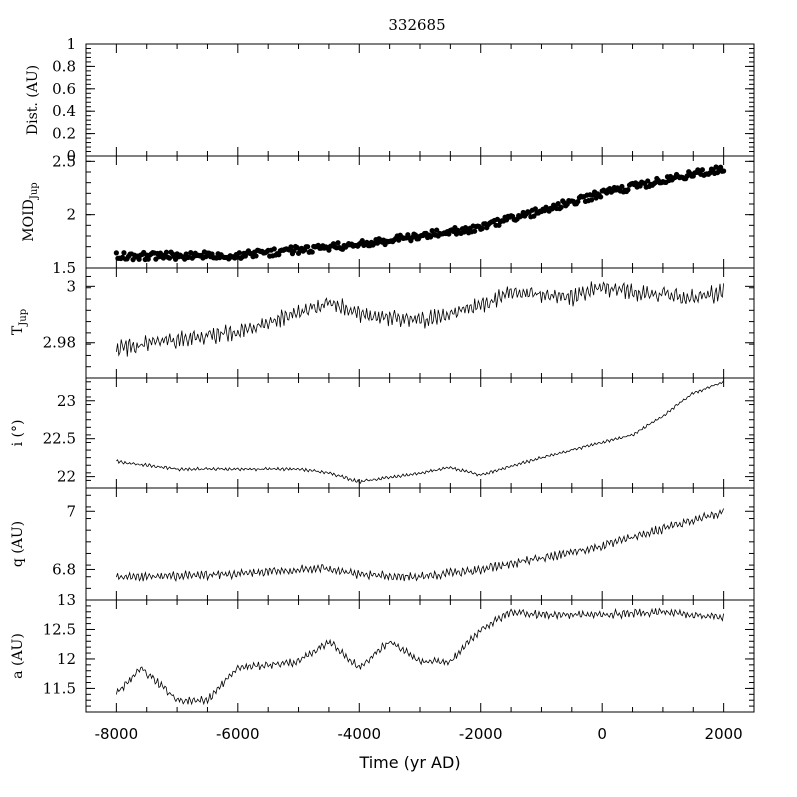 This screenshot has height=797, width=797. Describe the element at coordinates (18, 544) in the screenshot. I see `panel-q-ylabel: q (AU)` at that location.